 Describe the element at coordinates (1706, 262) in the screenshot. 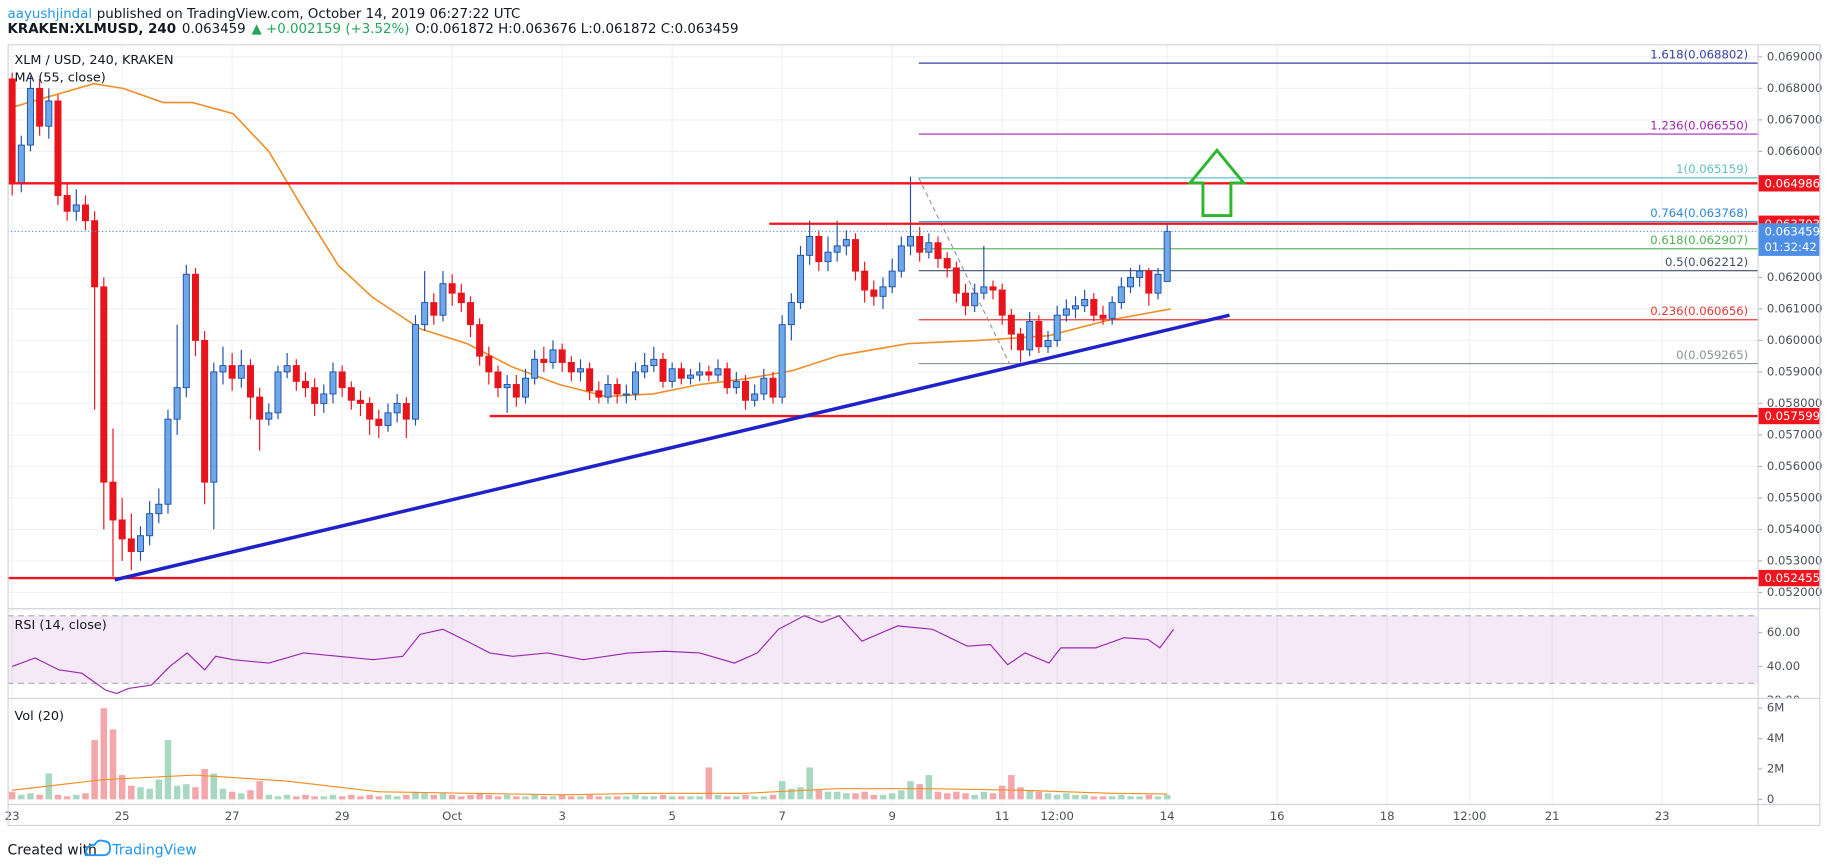

I see `fib-label: 0.5(0.062212)` at that location.